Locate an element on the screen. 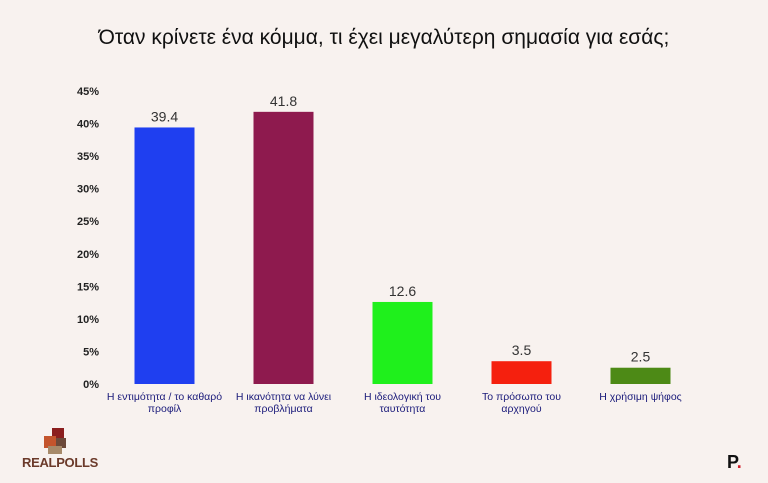 The image size is (768, 483). brand-letter: P is located at coordinates (732, 462).